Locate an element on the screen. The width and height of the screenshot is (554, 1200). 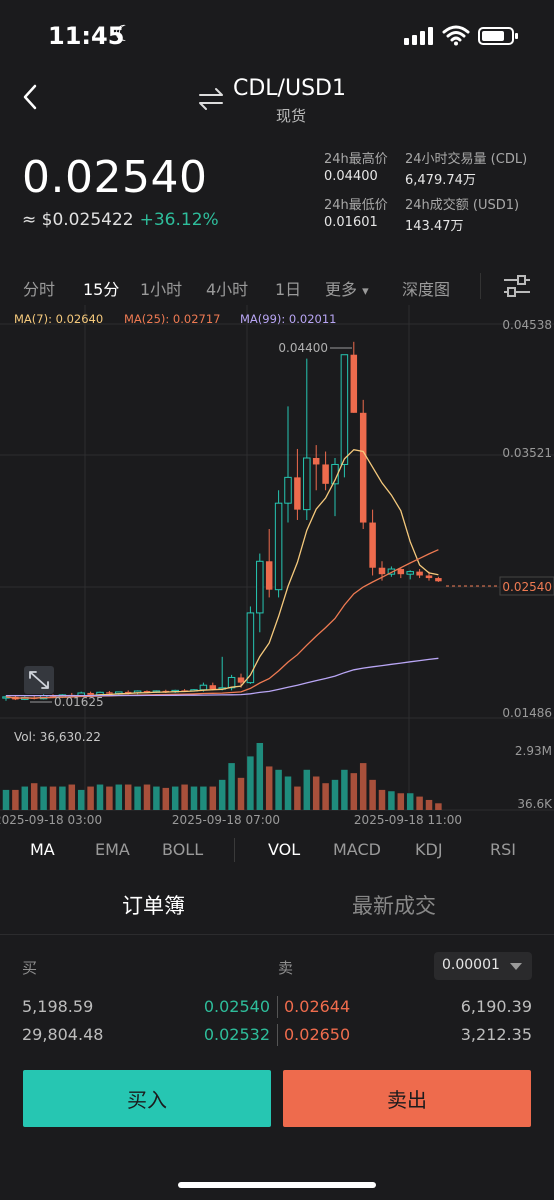
indicator-rsi: RSI is located at coordinates (503, 849).